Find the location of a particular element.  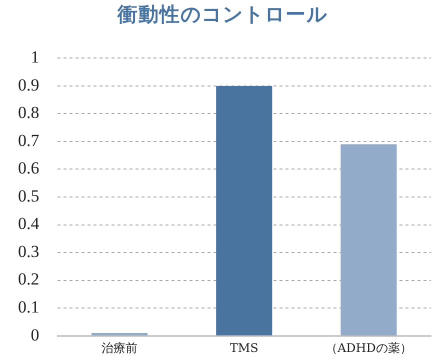

chart-title: 衝動性のコントロール is located at coordinates (222, 14).